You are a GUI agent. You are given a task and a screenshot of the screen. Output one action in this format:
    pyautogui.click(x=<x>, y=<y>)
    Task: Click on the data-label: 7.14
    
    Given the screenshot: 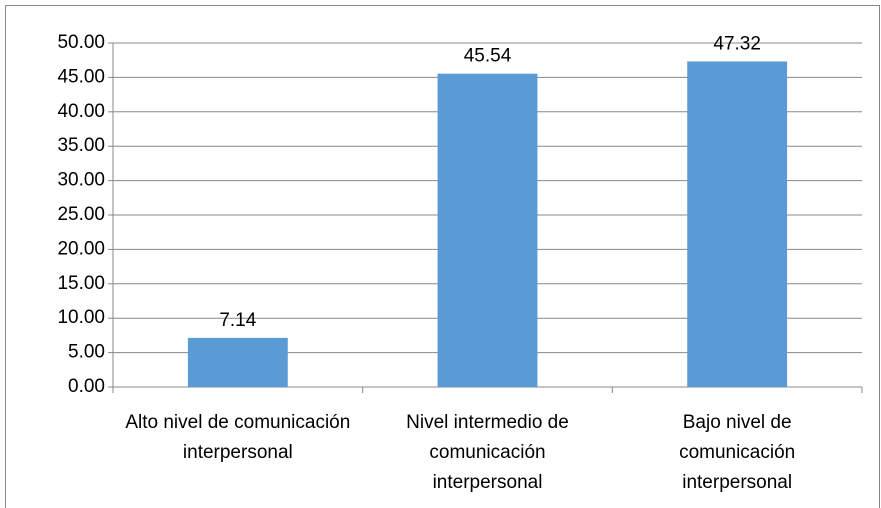 What is the action you would take?
    pyautogui.click(x=237, y=320)
    